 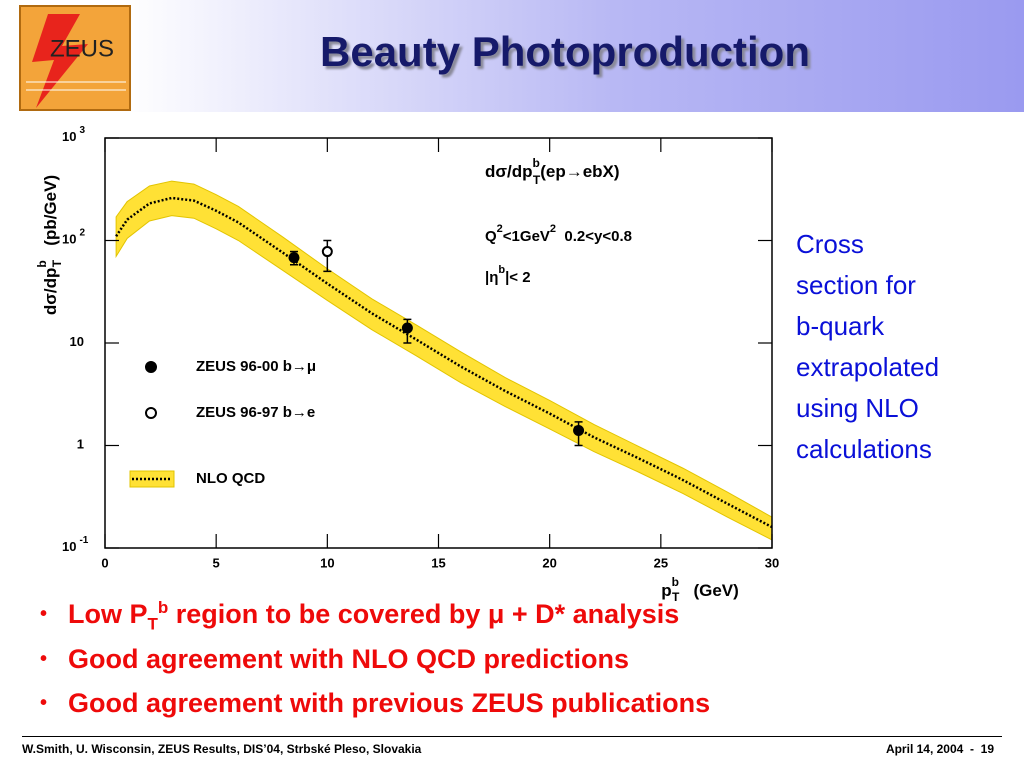 What do you see at coordinates (256, 366) in the screenshot?
I see `legend-label: ZEUS 96-00 b→μ` at bounding box center [256, 366].